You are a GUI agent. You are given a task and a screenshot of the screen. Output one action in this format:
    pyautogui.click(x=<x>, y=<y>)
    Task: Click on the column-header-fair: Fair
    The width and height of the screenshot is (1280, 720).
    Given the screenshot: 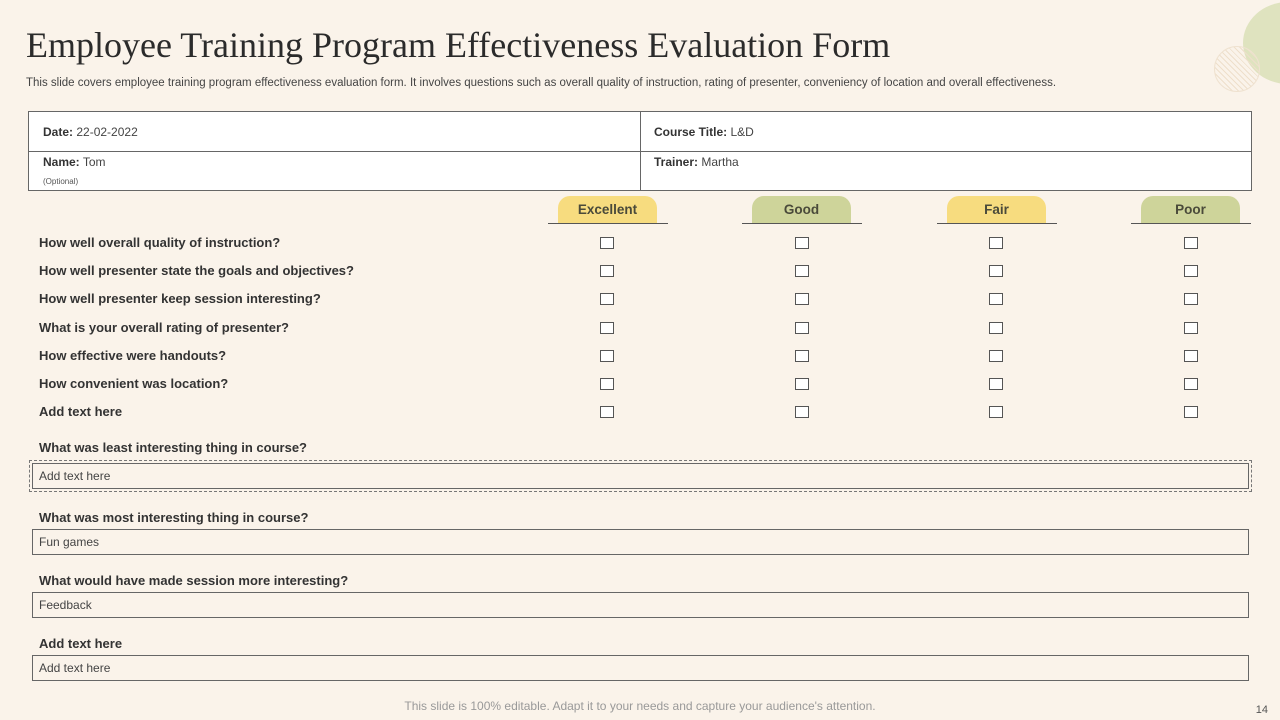 What is the action you would take?
    pyautogui.click(x=997, y=210)
    